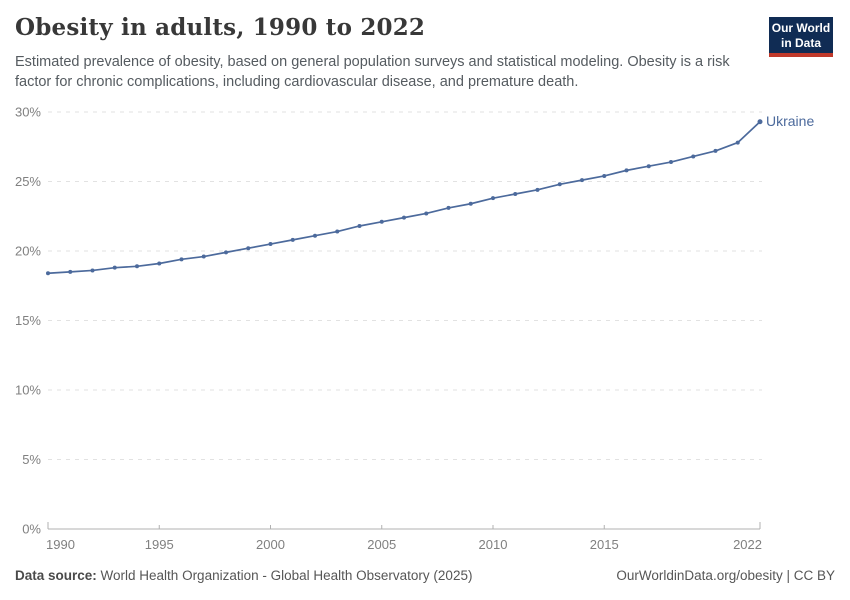 Image resolution: width=850 pixels, height=600 pixels. I want to click on y-tick-label: 15%, so click(28, 320).